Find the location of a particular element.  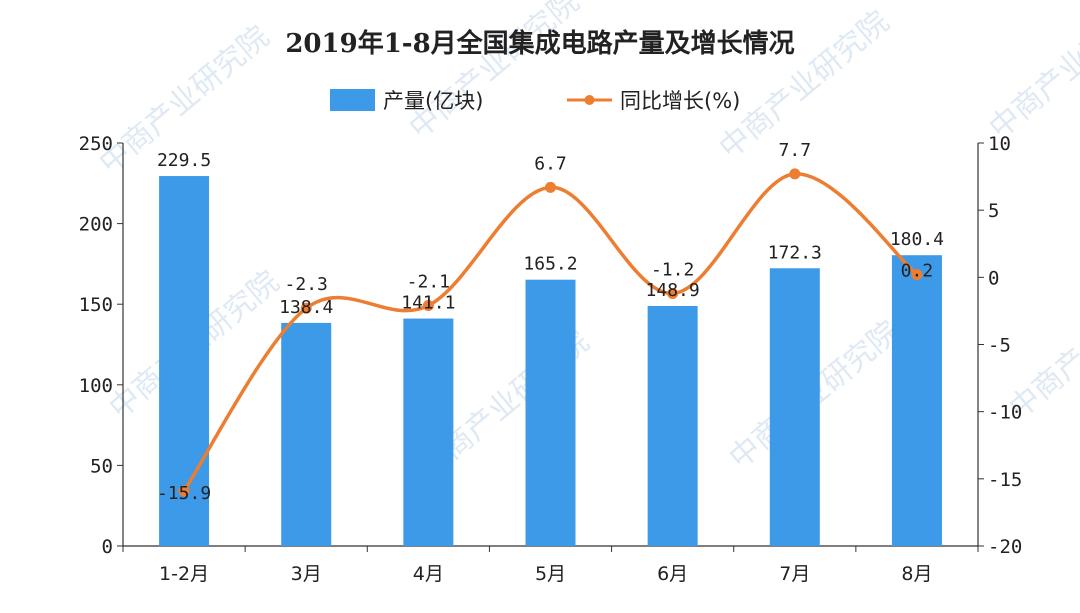

x-tick-label: 8月 is located at coordinates (916, 574).